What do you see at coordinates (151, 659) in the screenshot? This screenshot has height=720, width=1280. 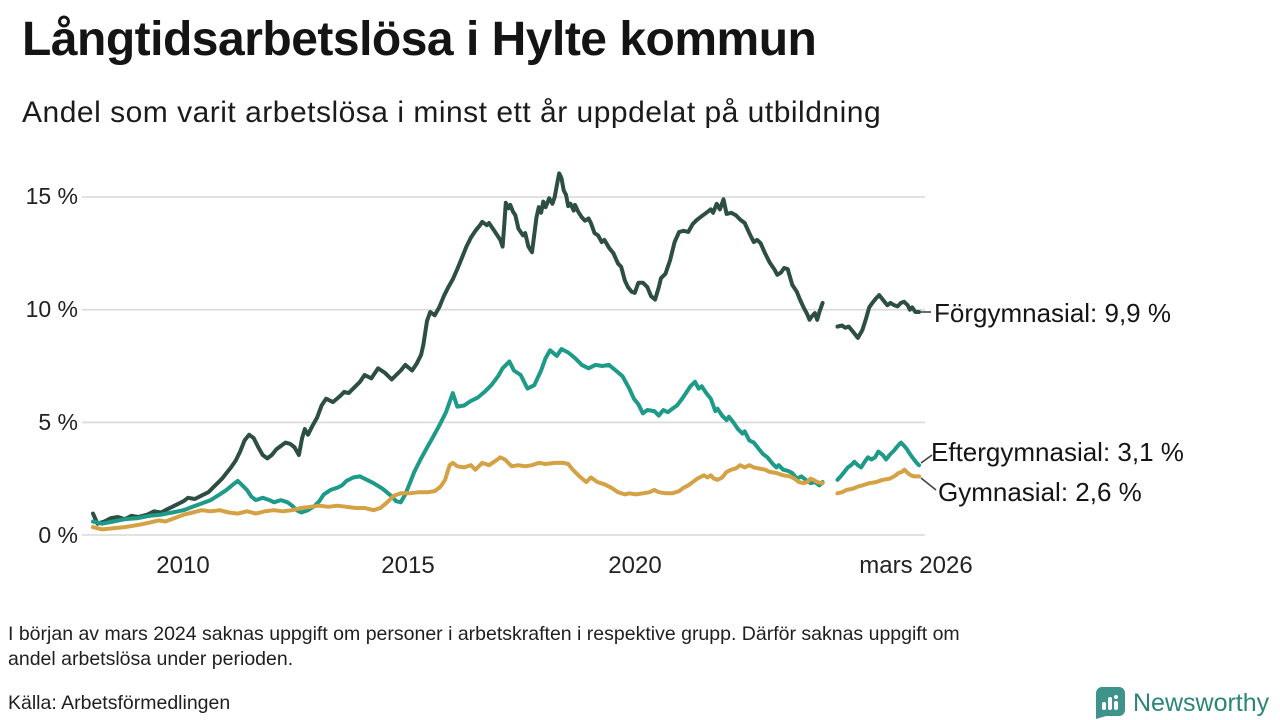 I see `footnote-line-2: andel arbetslösa under perioden.` at bounding box center [151, 659].